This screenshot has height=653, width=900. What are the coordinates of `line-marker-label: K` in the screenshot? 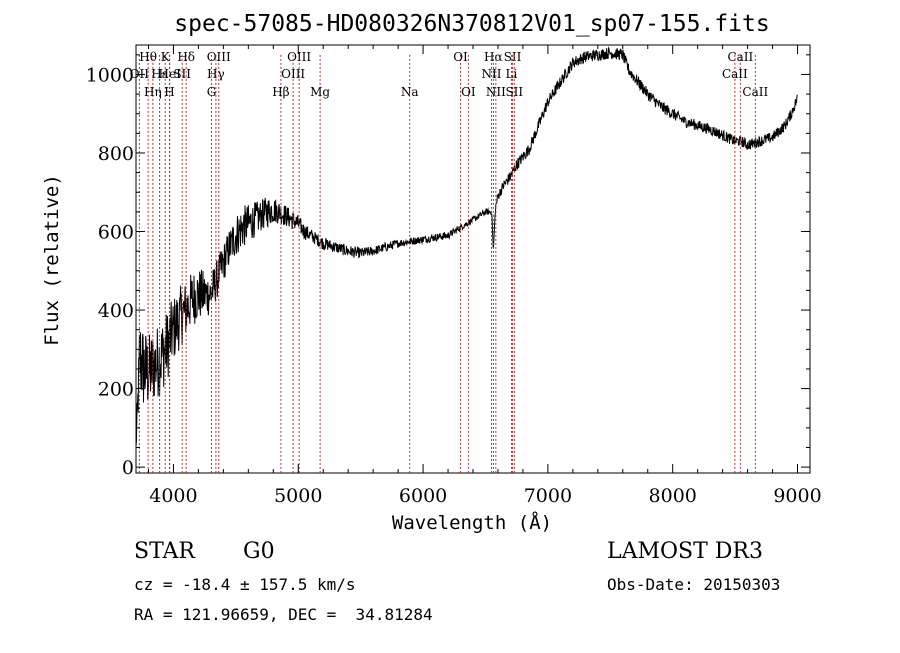 It's located at (166, 57).